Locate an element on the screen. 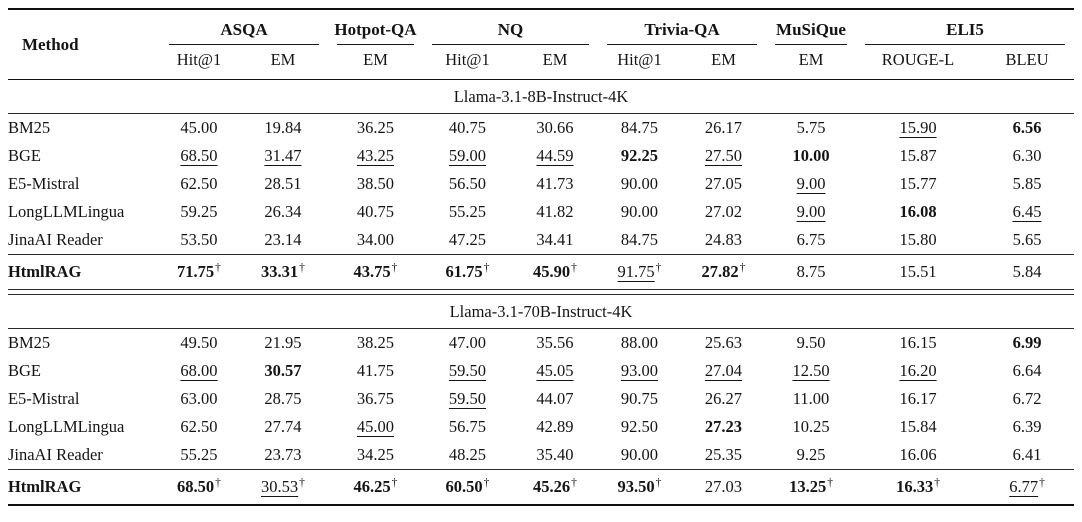 Image resolution: width=1082 pixels, height=522 pixels. double-rule-spacer is located at coordinates (541, 292).